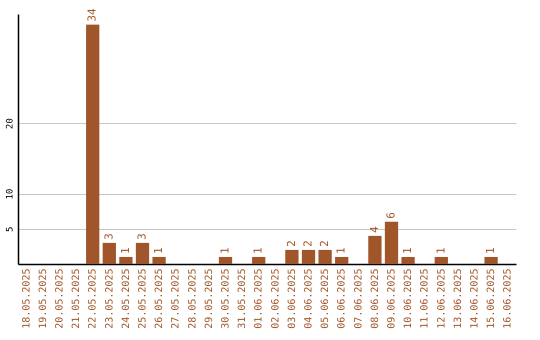  What do you see at coordinates (226, 298) in the screenshot?
I see `x-tick-label: 30.05.2025` at bounding box center [226, 298].